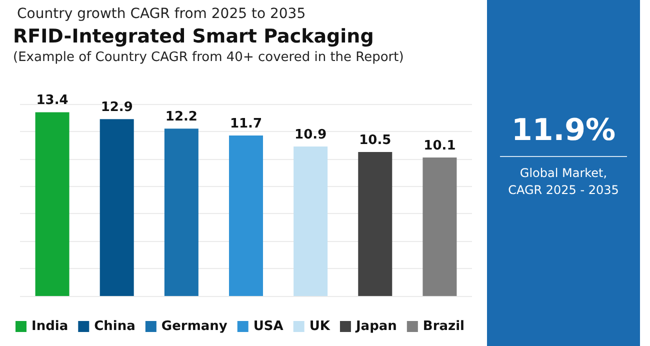  I want to click on data-label: 10.9, so click(310, 135).